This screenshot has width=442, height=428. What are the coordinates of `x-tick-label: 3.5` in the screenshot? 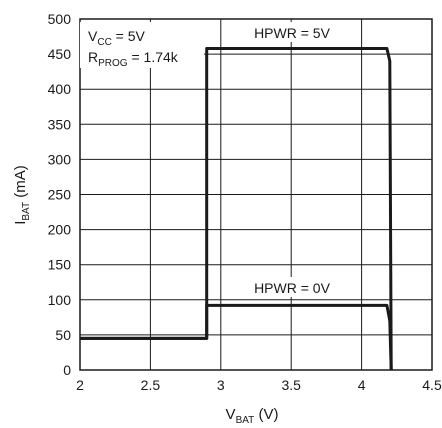 It's located at (291, 385).